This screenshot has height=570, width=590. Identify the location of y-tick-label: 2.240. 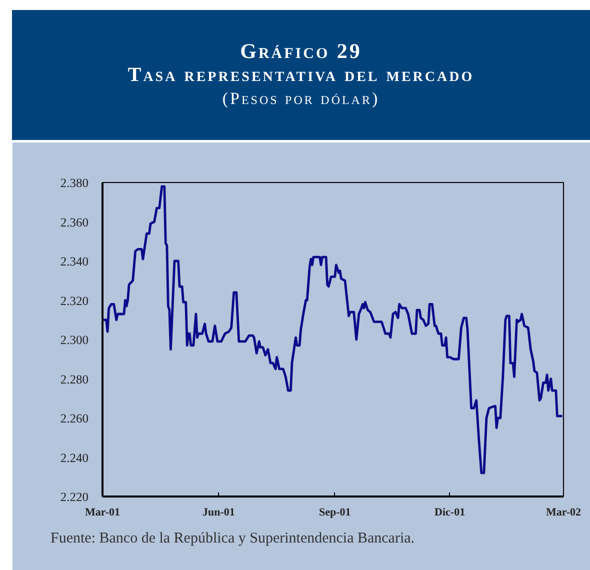
(74, 457).